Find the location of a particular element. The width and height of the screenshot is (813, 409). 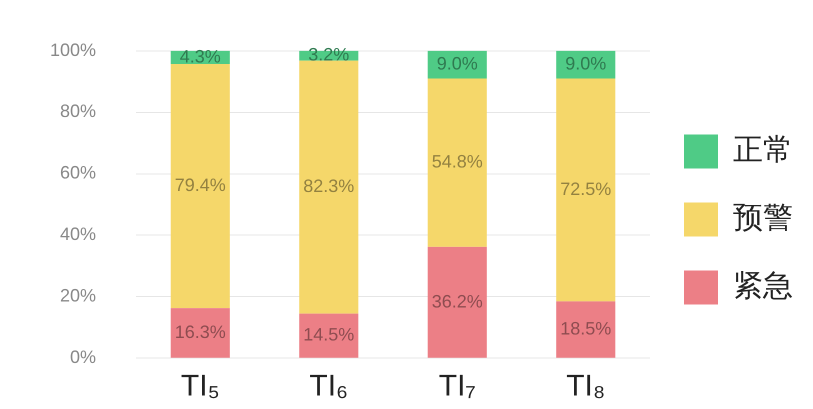

x-tick-label: TI₆ is located at coordinates (328, 385).